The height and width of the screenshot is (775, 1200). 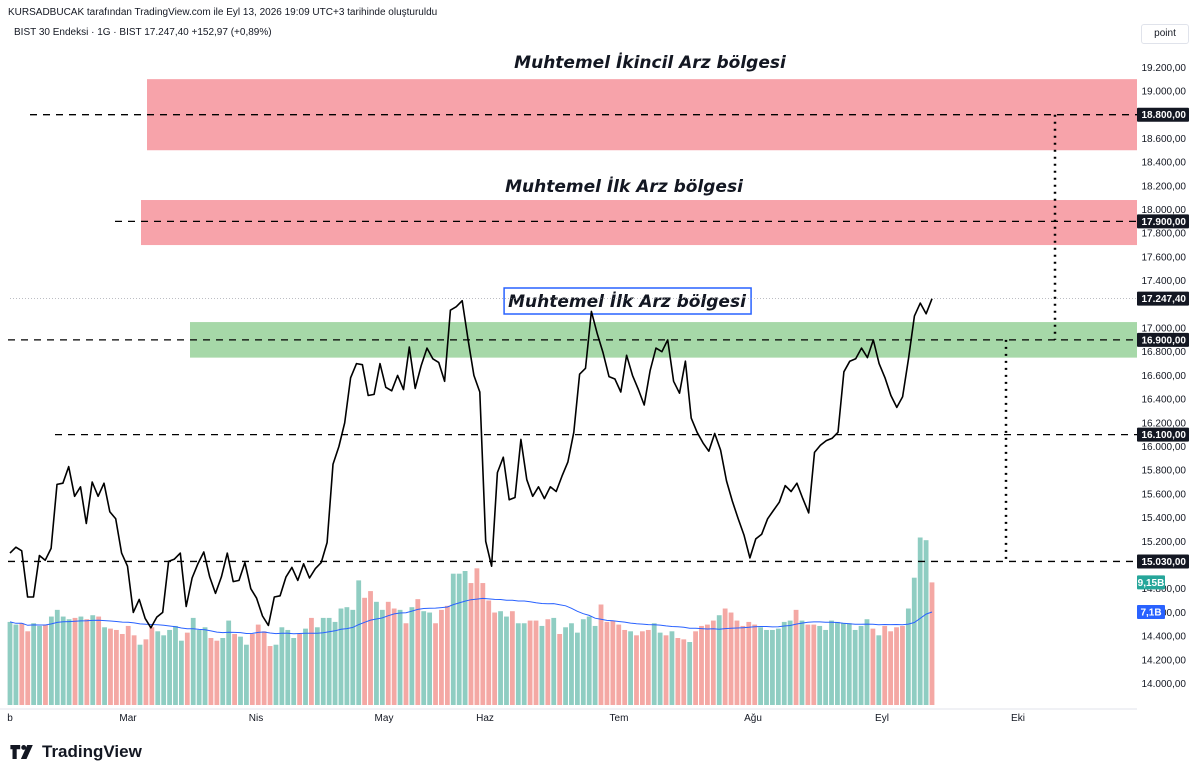 What do you see at coordinates (485, 718) in the screenshot?
I see `x-tick-label: Haz` at bounding box center [485, 718].